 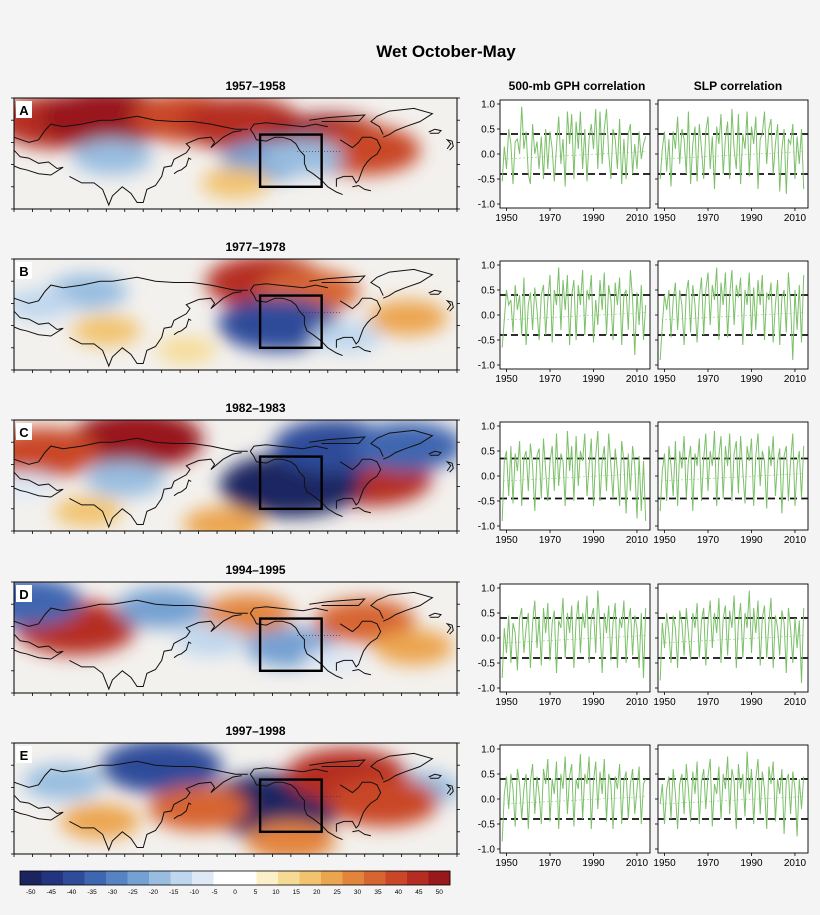 What do you see at coordinates (24, 432) in the screenshot?
I see `panel-letter: C` at bounding box center [24, 432].